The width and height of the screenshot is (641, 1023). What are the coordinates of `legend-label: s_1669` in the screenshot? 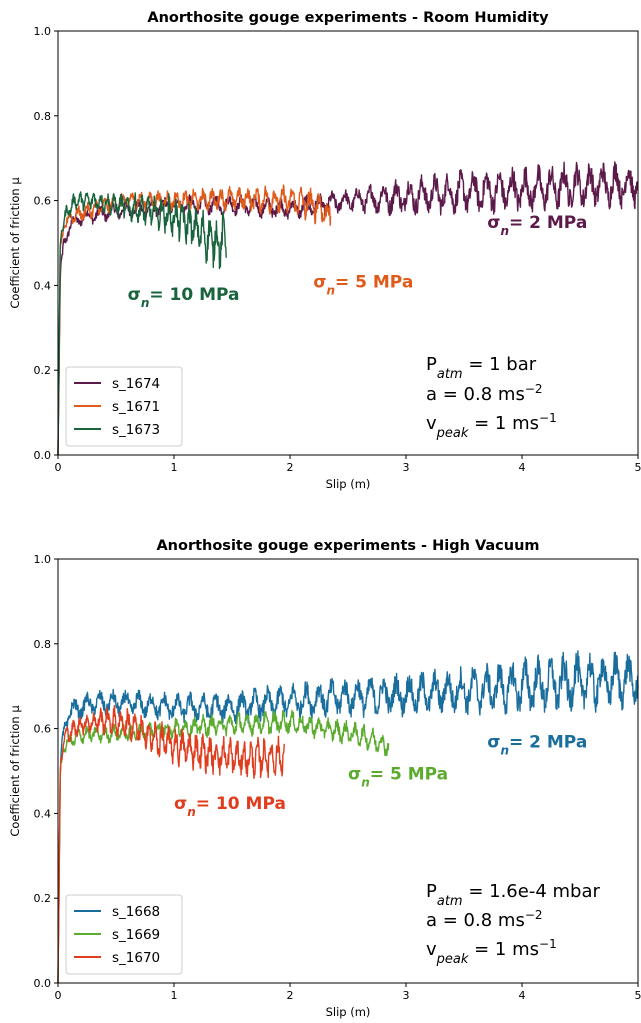 It's located at (136, 935).